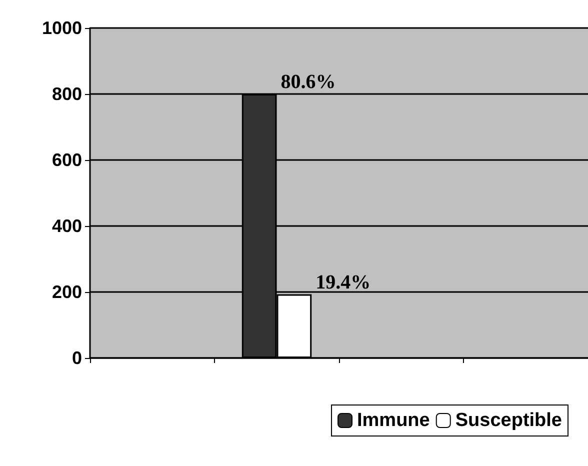 The image size is (588, 466). Describe the element at coordinates (62, 28) in the screenshot. I see `y-tick-label: 1000` at that location.